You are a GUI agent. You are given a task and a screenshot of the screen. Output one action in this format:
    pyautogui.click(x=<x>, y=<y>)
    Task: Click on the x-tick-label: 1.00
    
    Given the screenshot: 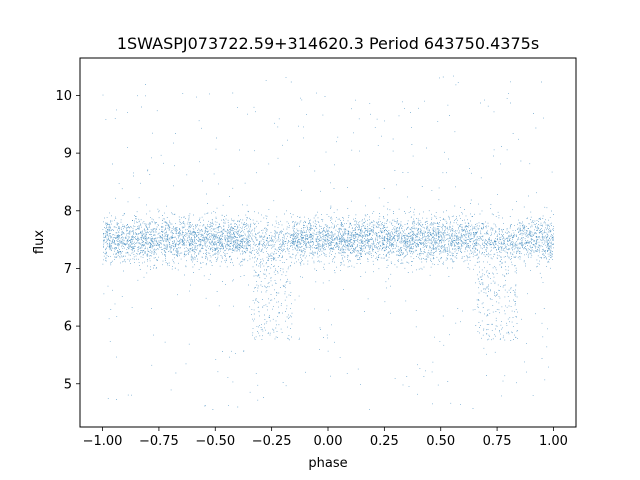 What is the action you would take?
    pyautogui.click(x=553, y=441)
    